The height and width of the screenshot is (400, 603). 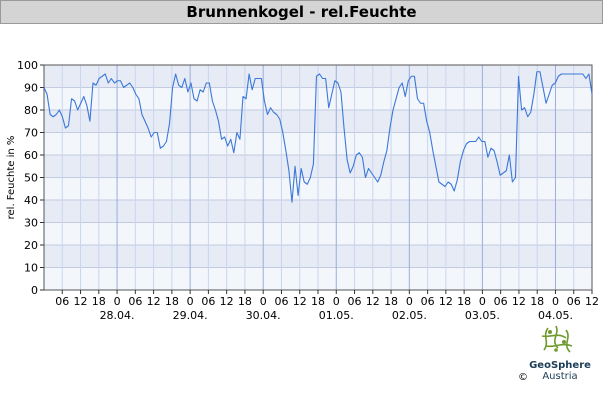 What do you see at coordinates (31, 245) in the screenshot?
I see `y-tick-label: 20` at bounding box center [31, 245].